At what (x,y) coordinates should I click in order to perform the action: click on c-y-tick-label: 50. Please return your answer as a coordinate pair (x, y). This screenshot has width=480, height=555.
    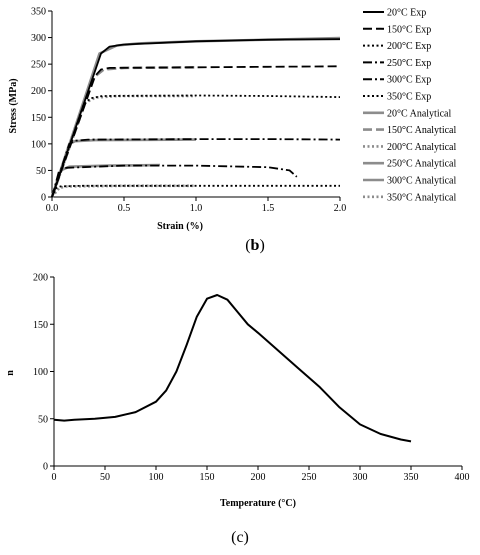
    Looking at the image, I should click on (43, 419).